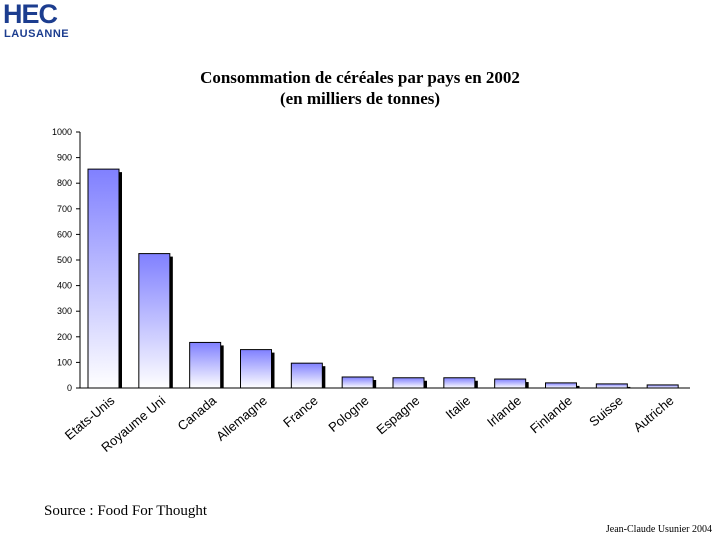 This screenshot has width=720, height=540. What do you see at coordinates (606, 411) in the screenshot?
I see `x-tick-label: Suisse` at bounding box center [606, 411].